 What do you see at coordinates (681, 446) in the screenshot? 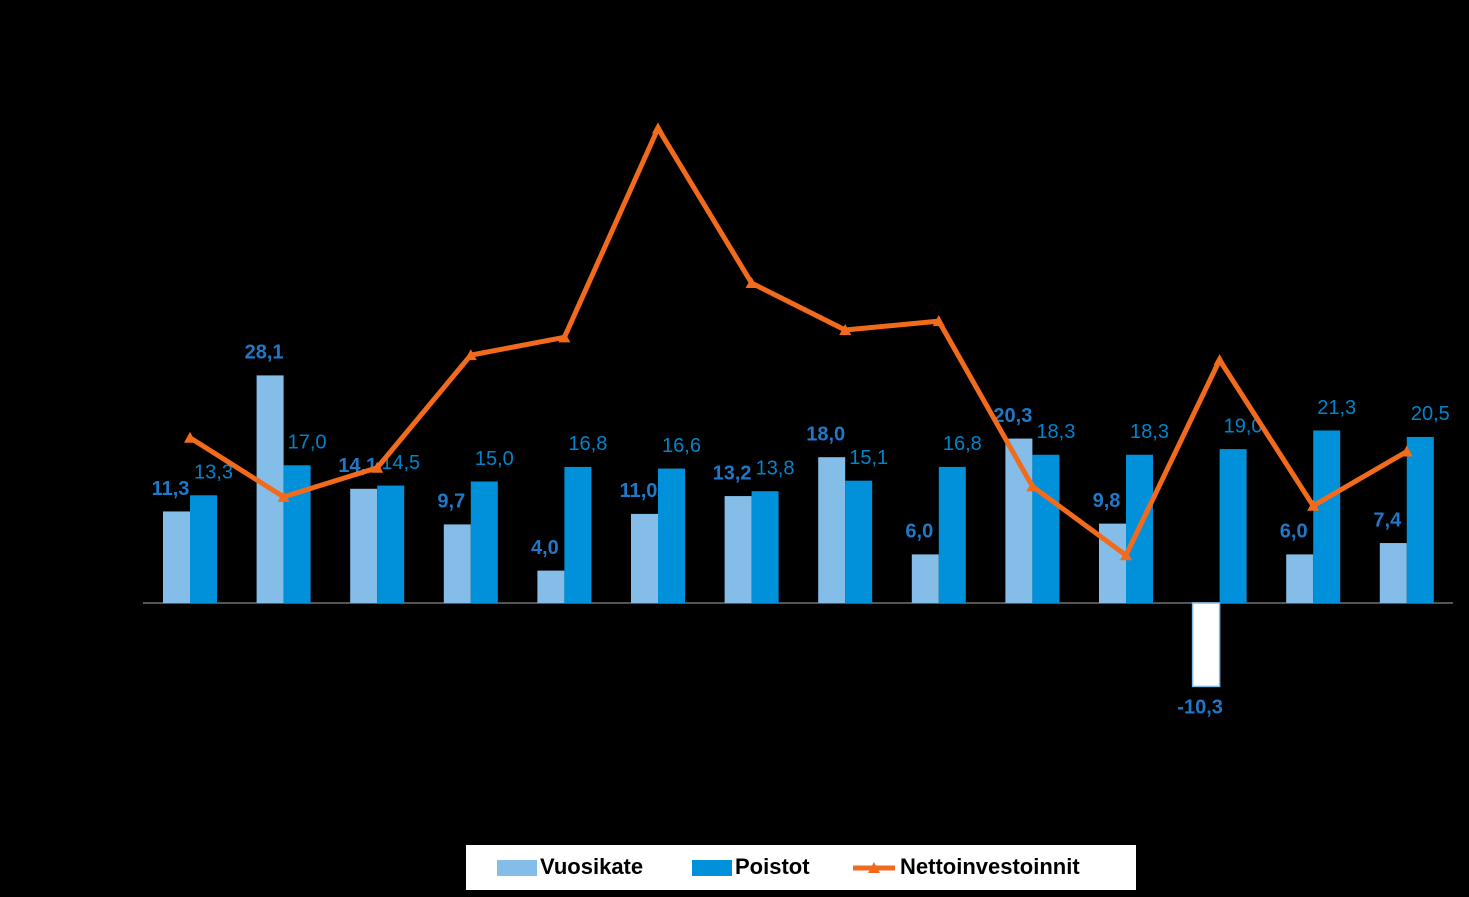
I see `value-label: 16,6` at bounding box center [681, 446].